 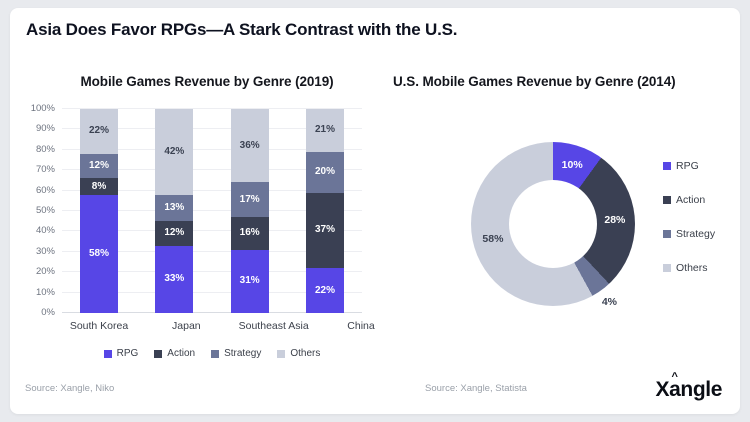 I want to click on bar-segment-rpg: 33%, so click(x=174, y=279).